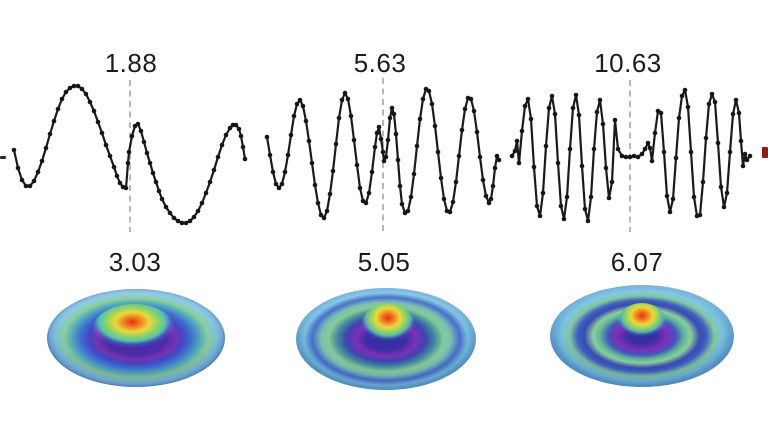 This screenshot has height=421, width=768. Describe the element at coordinates (135, 262) in the screenshot. I see `surface-frequency-label-1: 3.03` at that location.